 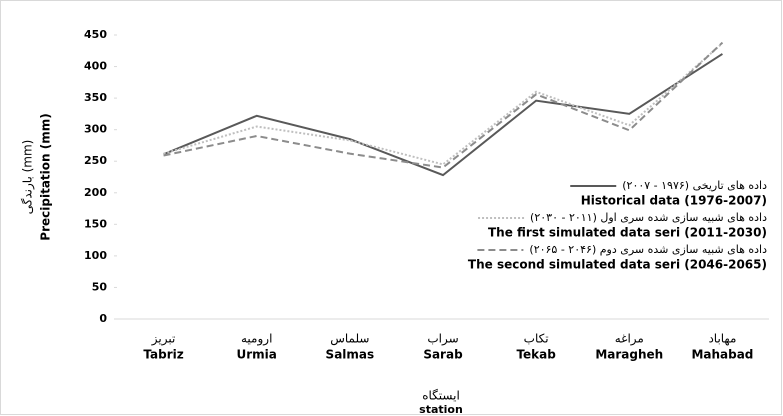 What do you see at coordinates (350, 355) in the screenshot?
I see `x-tick-label: Salmas` at bounding box center [350, 355].